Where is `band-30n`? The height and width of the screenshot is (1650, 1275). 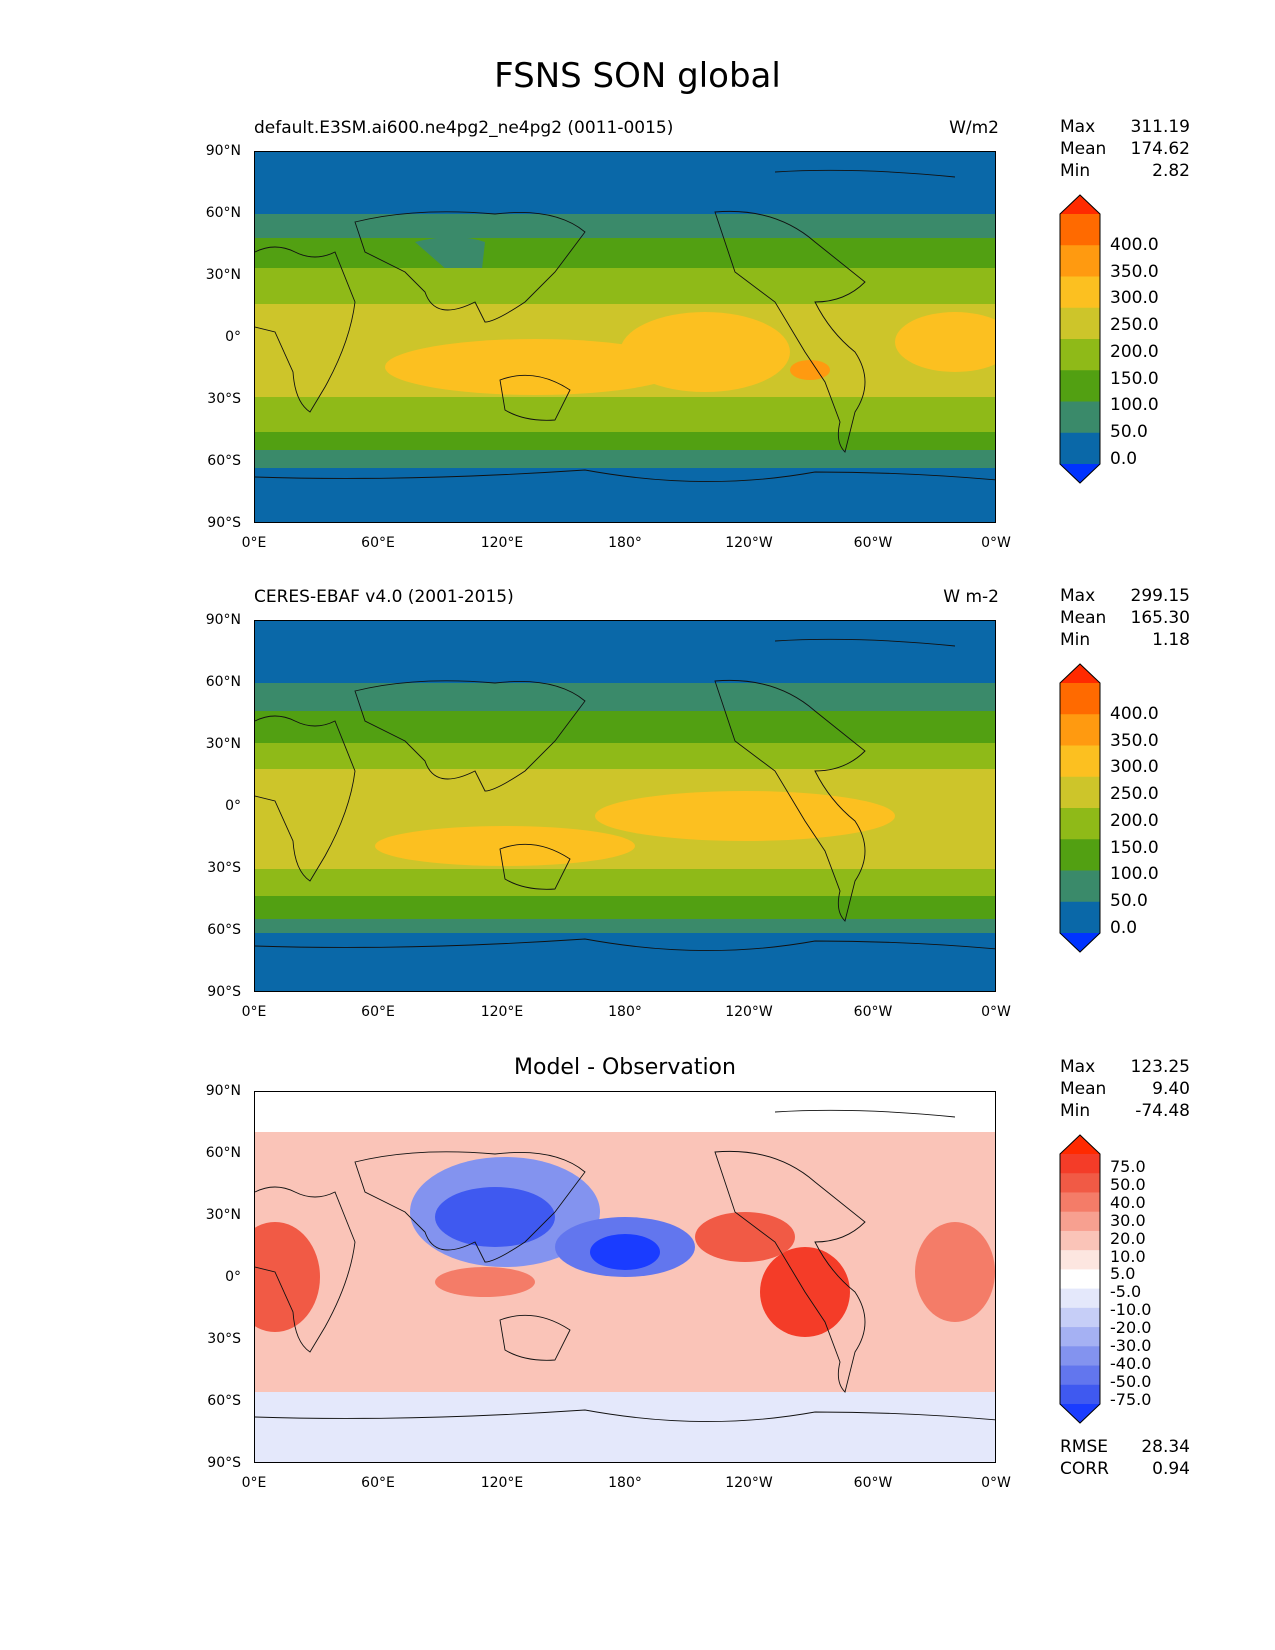 band-30n is located at coordinates (625, 288).